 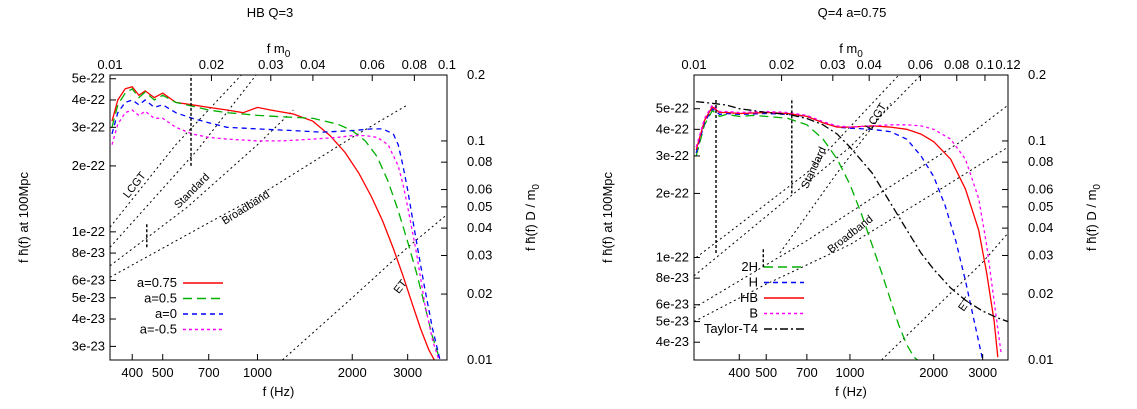 I want to click on legend-label-B: B, so click(x=753, y=313).